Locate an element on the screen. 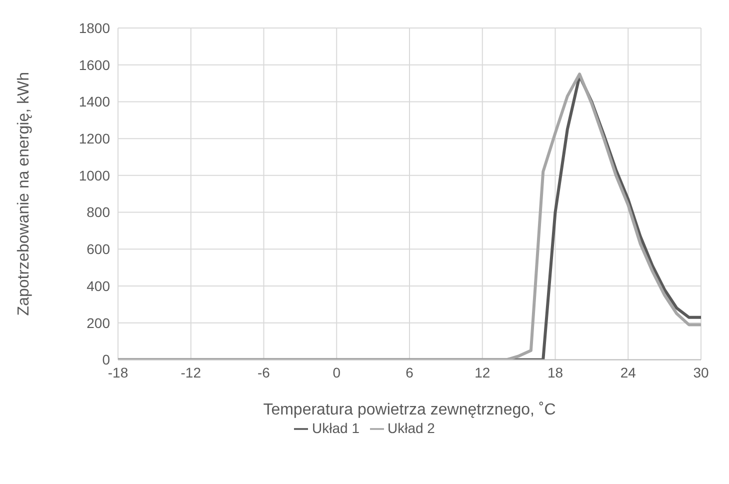 The height and width of the screenshot is (484, 729). y-axis-title: Zapotrzebowanie na energię, kWh is located at coordinates (24, 194).